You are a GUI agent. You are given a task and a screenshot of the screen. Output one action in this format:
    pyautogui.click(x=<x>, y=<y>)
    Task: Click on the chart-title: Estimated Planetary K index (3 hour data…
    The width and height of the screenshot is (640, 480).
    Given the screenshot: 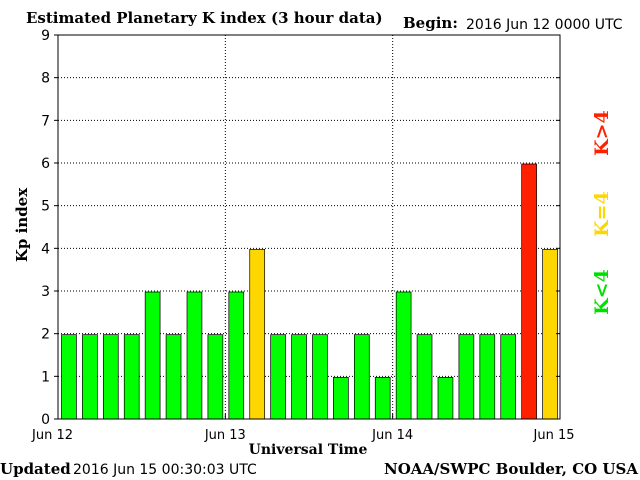 What is the action you would take?
    pyautogui.click(x=204, y=18)
    